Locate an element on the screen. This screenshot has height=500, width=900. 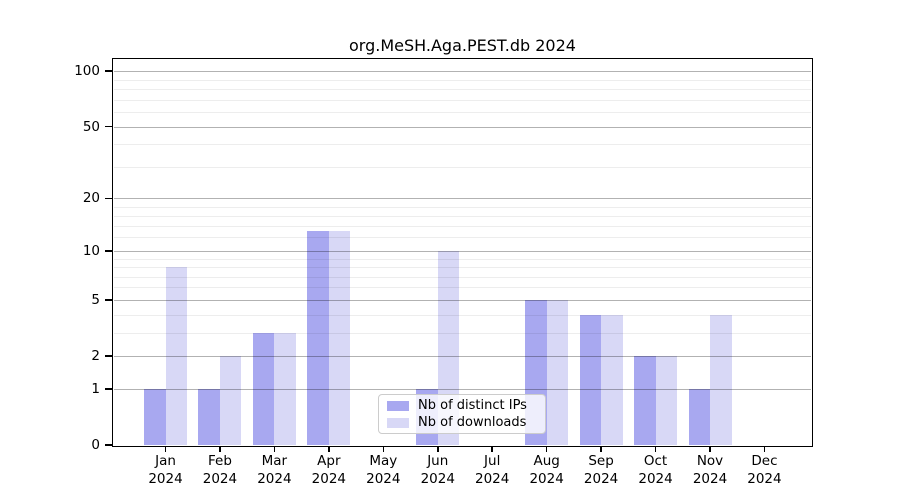
x-tick-mark-mar-2024 is located at coordinates (274, 449).